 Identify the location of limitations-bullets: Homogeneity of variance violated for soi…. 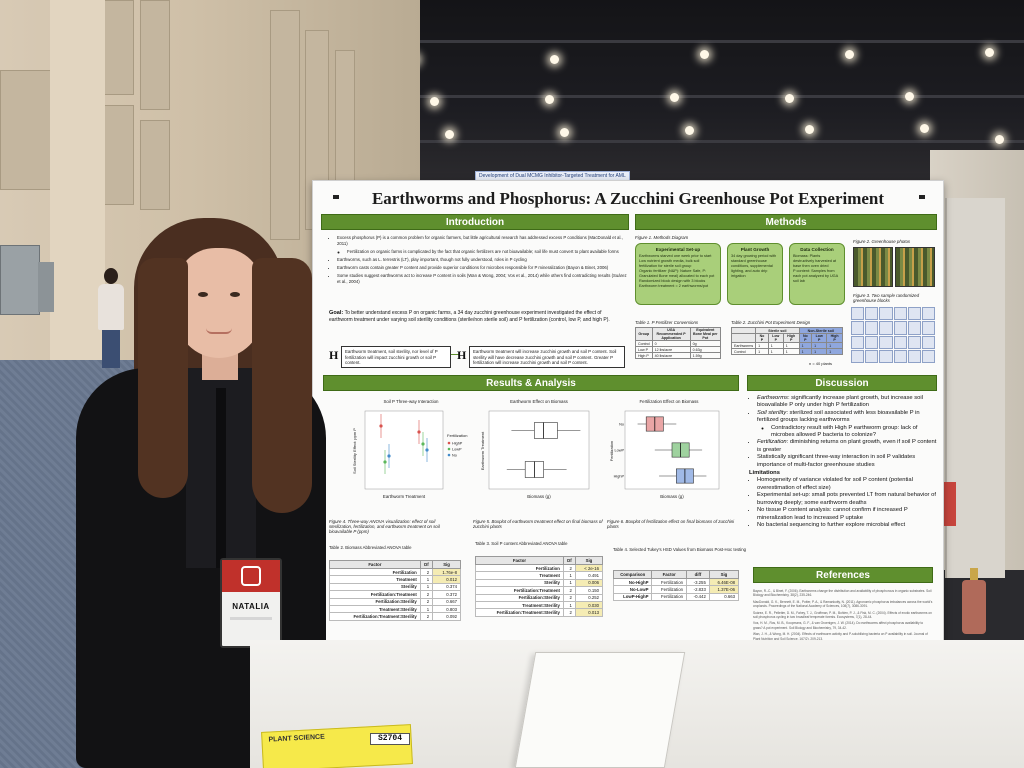
(848, 503).